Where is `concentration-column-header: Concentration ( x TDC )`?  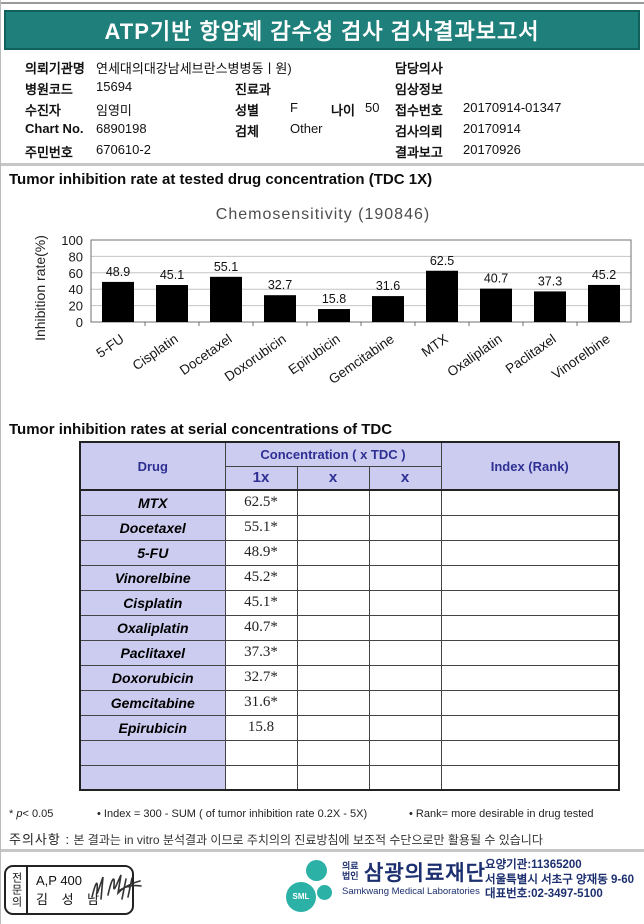 concentration-column-header: Concentration ( x TDC ) is located at coordinates (333, 454).